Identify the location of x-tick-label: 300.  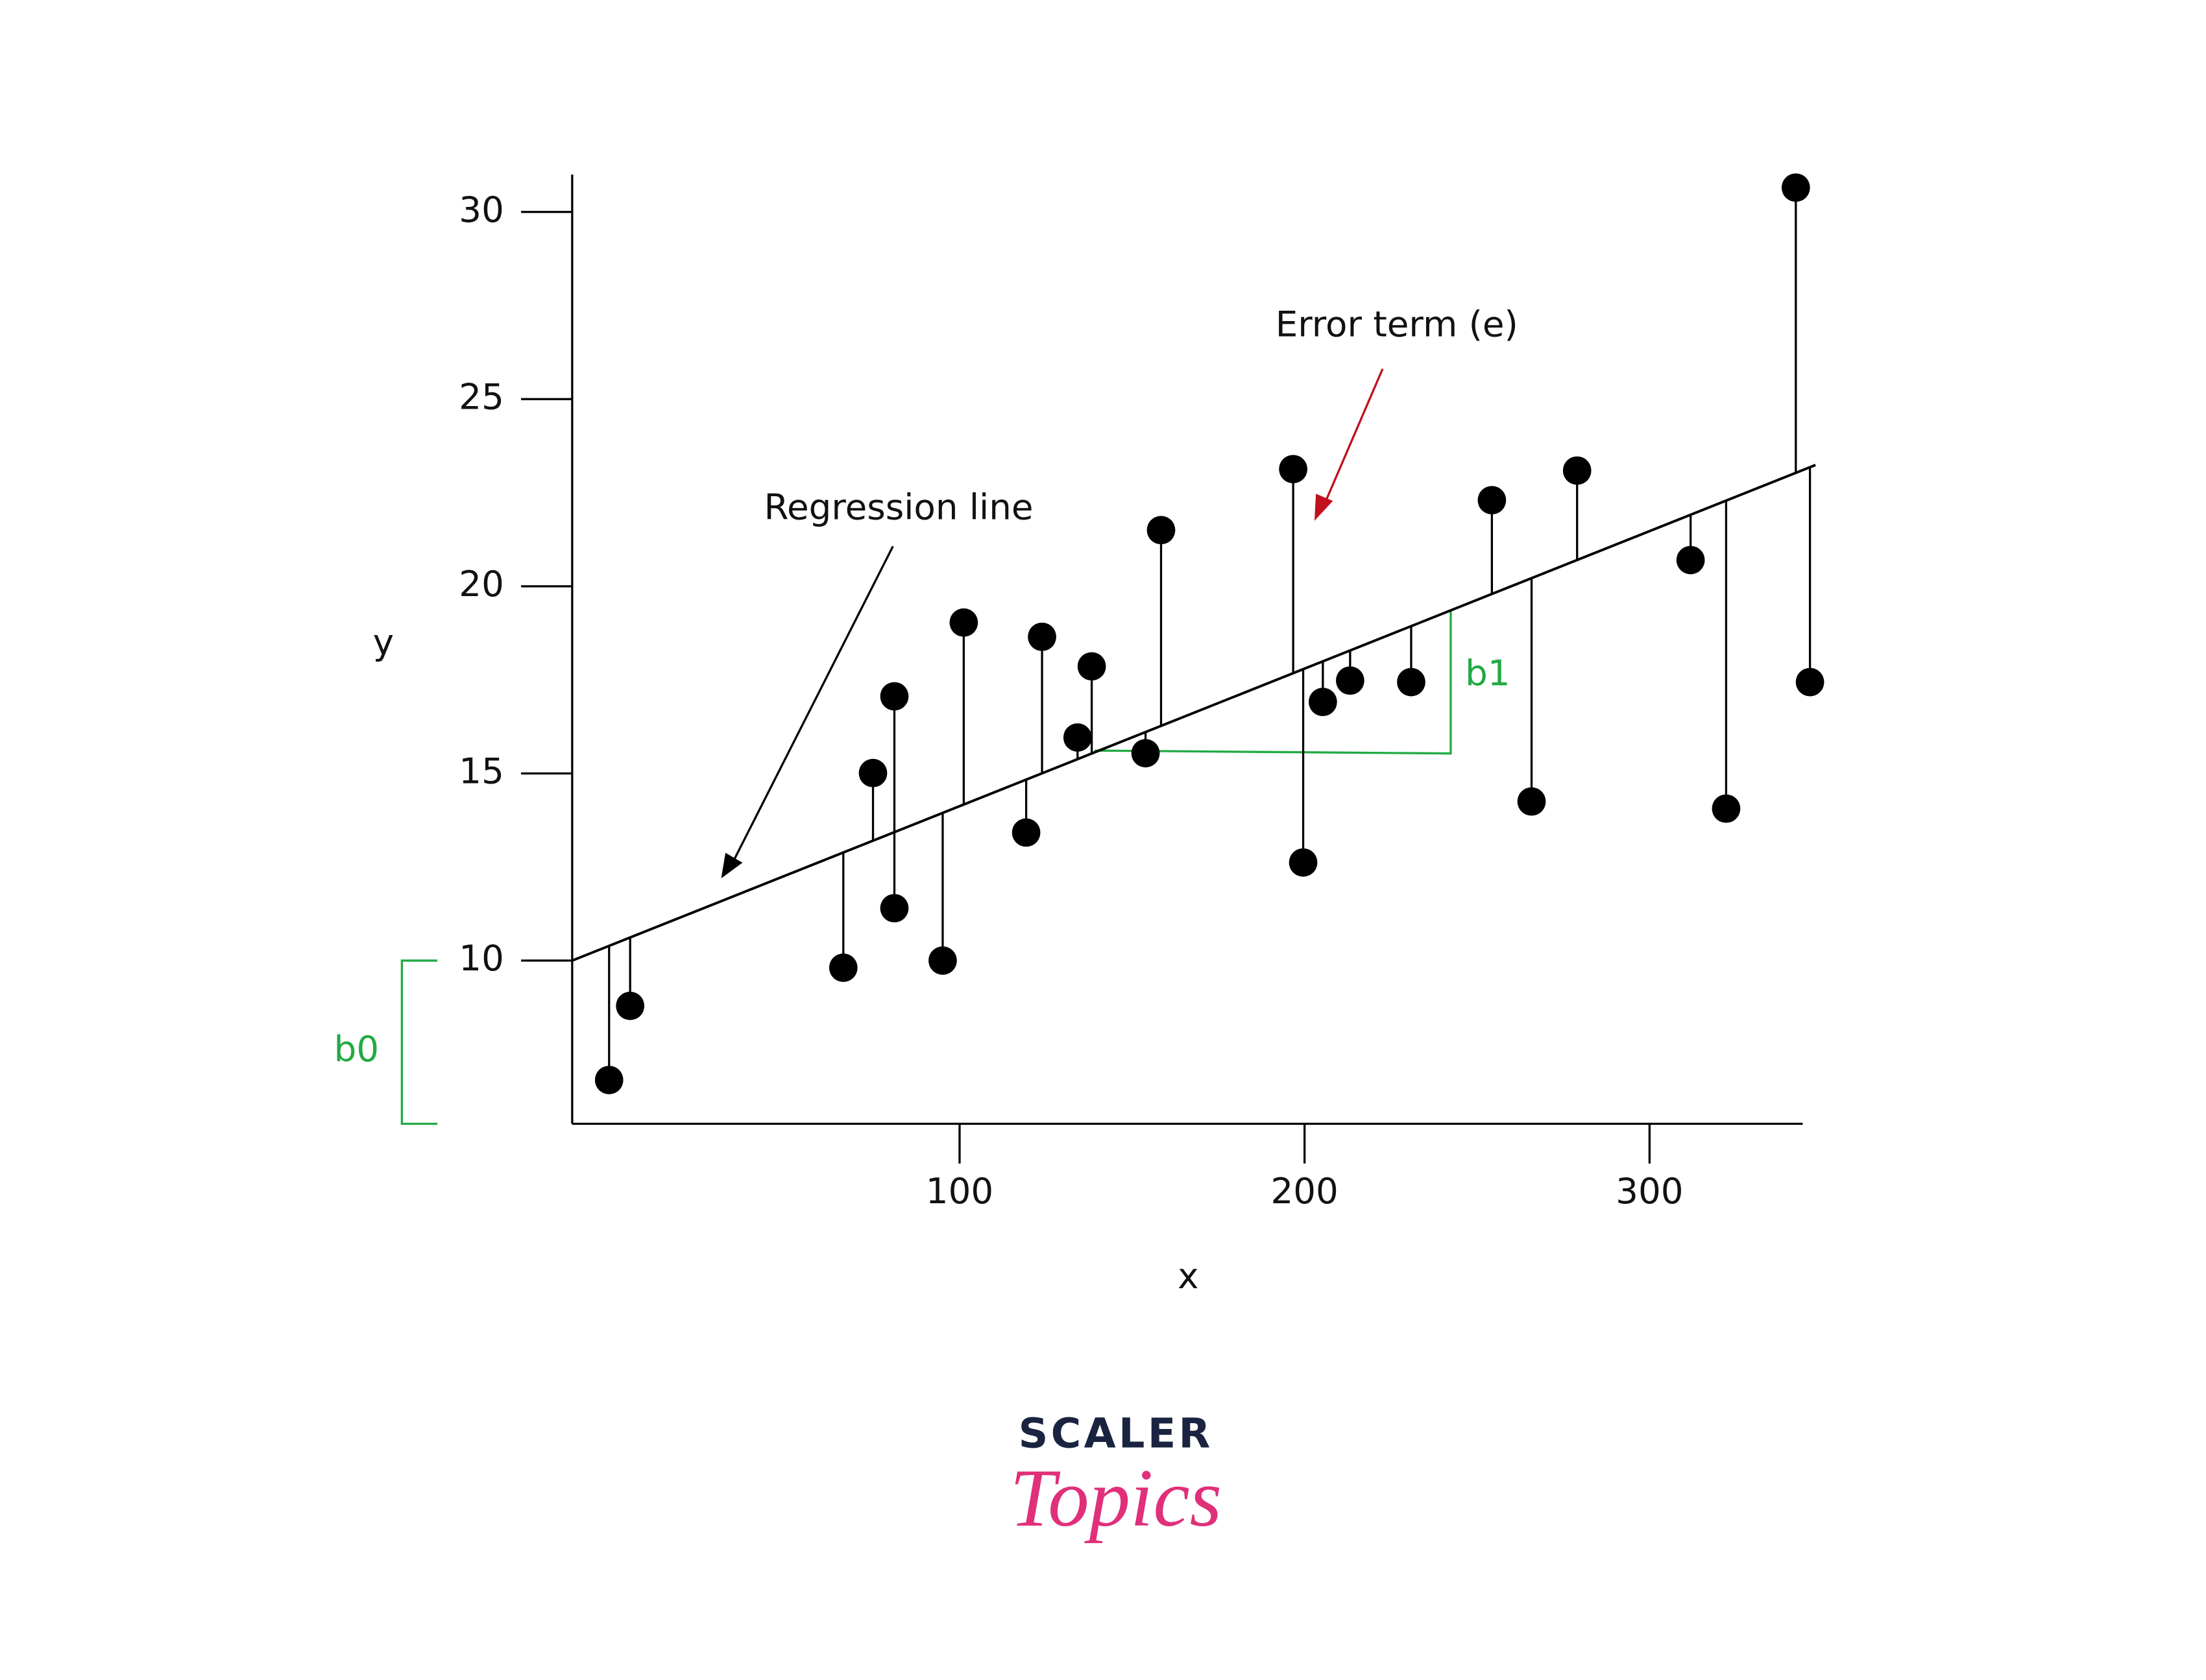
(1650, 1191).